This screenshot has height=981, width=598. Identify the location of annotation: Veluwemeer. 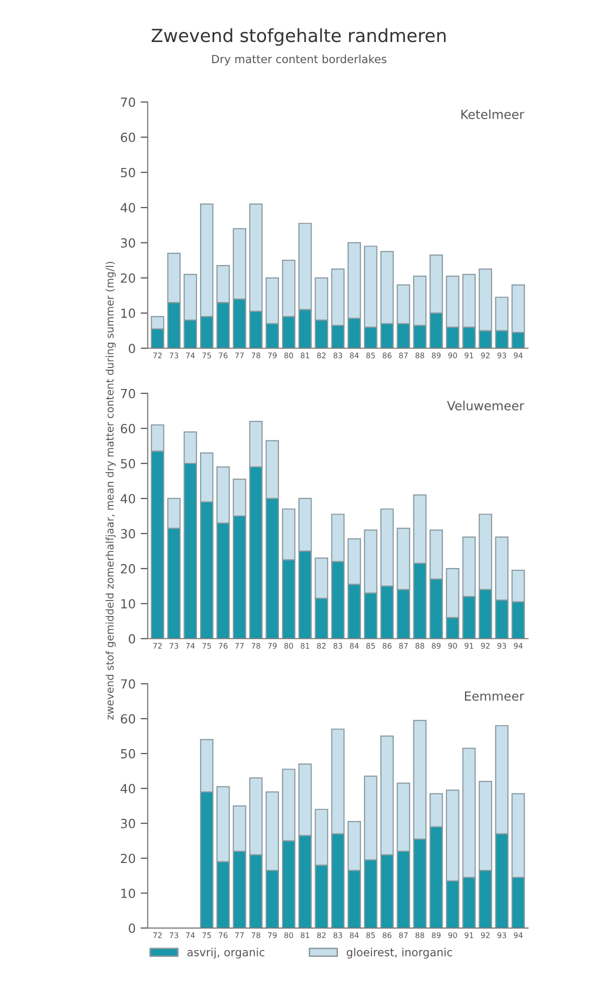
(485, 405).